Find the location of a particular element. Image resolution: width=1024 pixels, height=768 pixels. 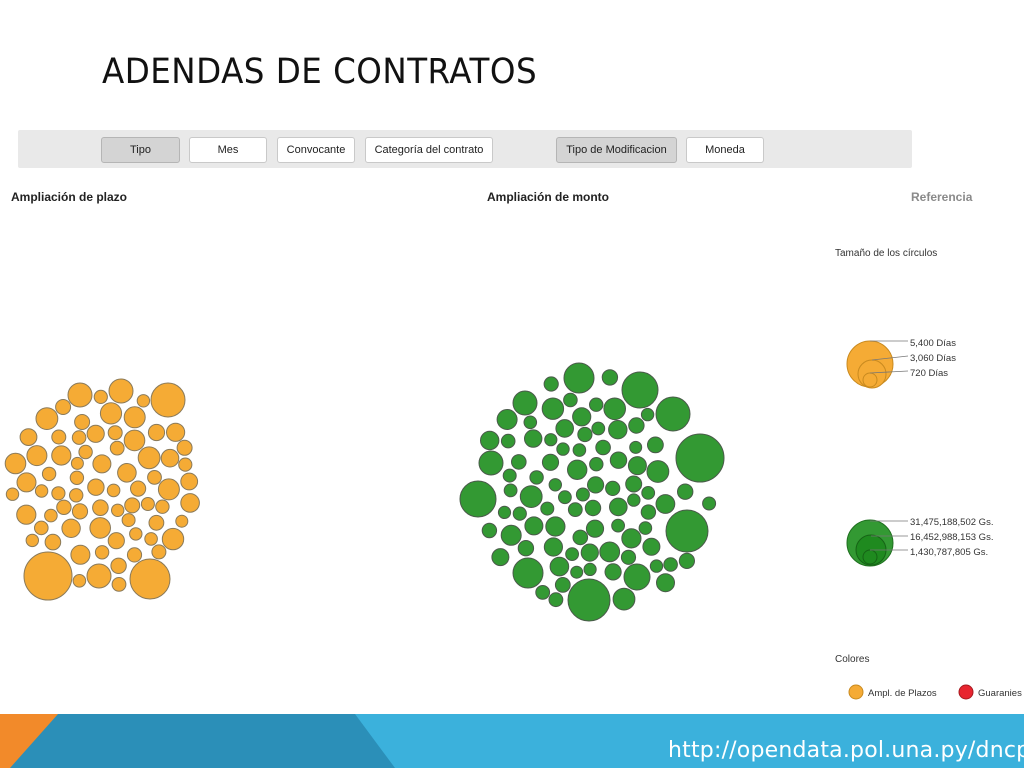

legend-label-guaranies: Guaranies is located at coordinates (1000, 693).